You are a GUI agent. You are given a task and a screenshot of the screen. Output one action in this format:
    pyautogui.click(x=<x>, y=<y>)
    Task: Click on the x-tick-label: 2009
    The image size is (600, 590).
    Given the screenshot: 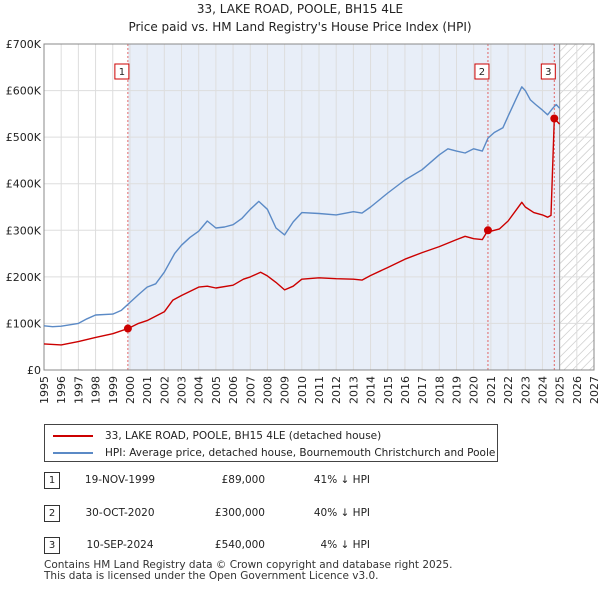 What is the action you would take?
    pyautogui.click(x=285, y=390)
    